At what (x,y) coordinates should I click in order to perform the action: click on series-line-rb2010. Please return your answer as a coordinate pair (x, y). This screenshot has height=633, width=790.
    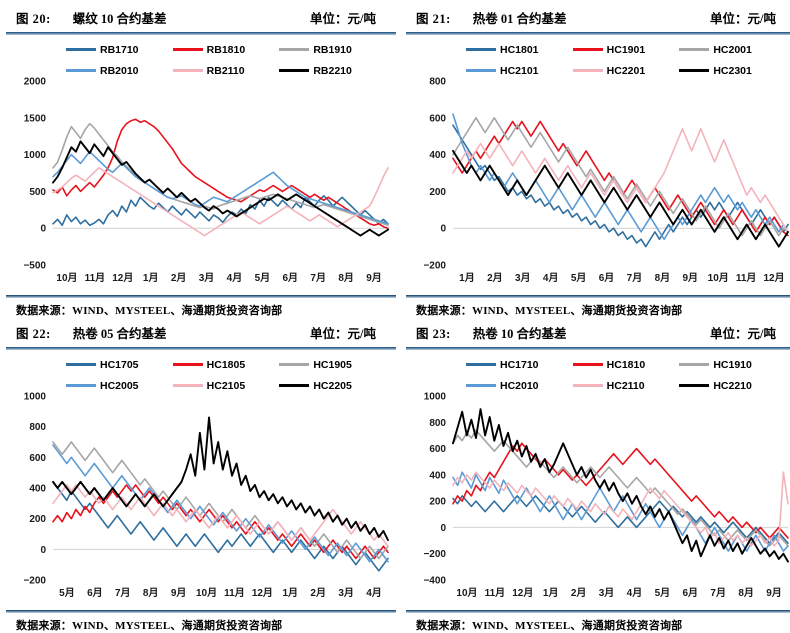
    Looking at the image, I should click on (220, 187).